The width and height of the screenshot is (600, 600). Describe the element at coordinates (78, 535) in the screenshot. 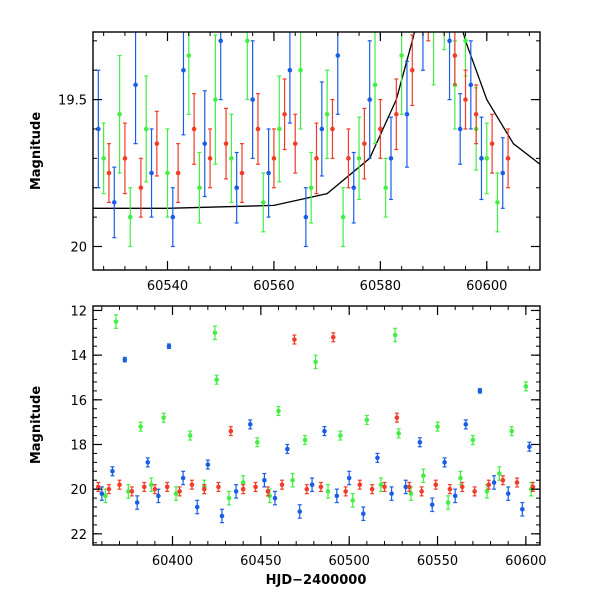

I see `bottom-panel-y-tick-label: 22` at that location.